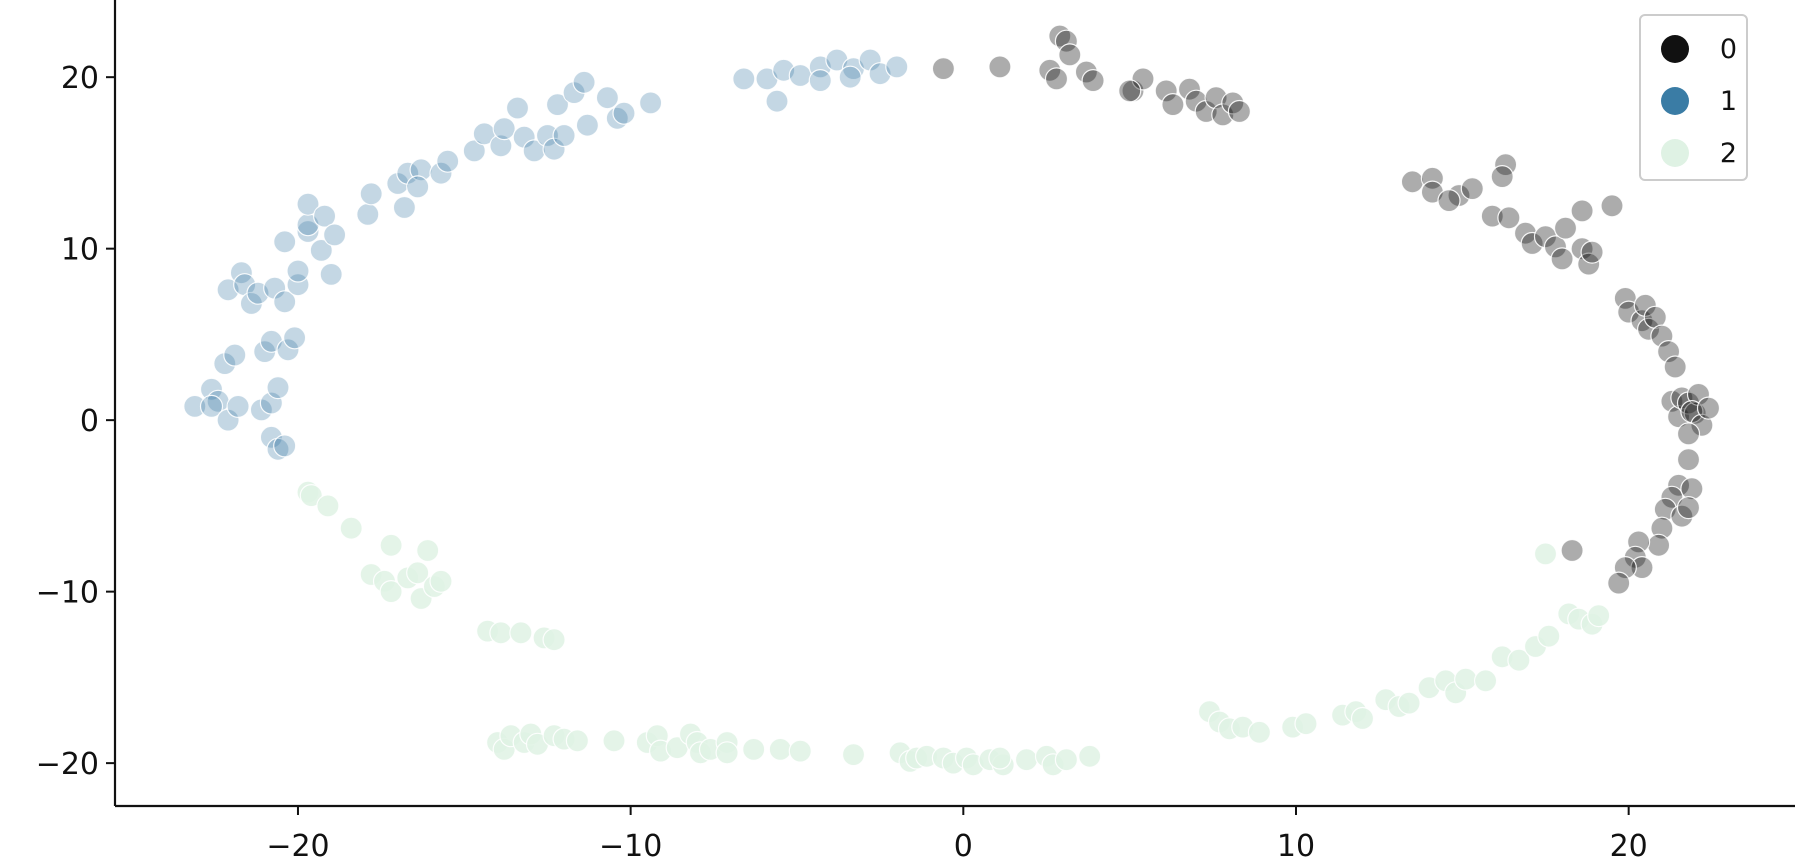 The width and height of the screenshot is (1800, 865). What do you see at coordinates (89, 421) in the screenshot?
I see `y-tick-label: 0` at bounding box center [89, 421].